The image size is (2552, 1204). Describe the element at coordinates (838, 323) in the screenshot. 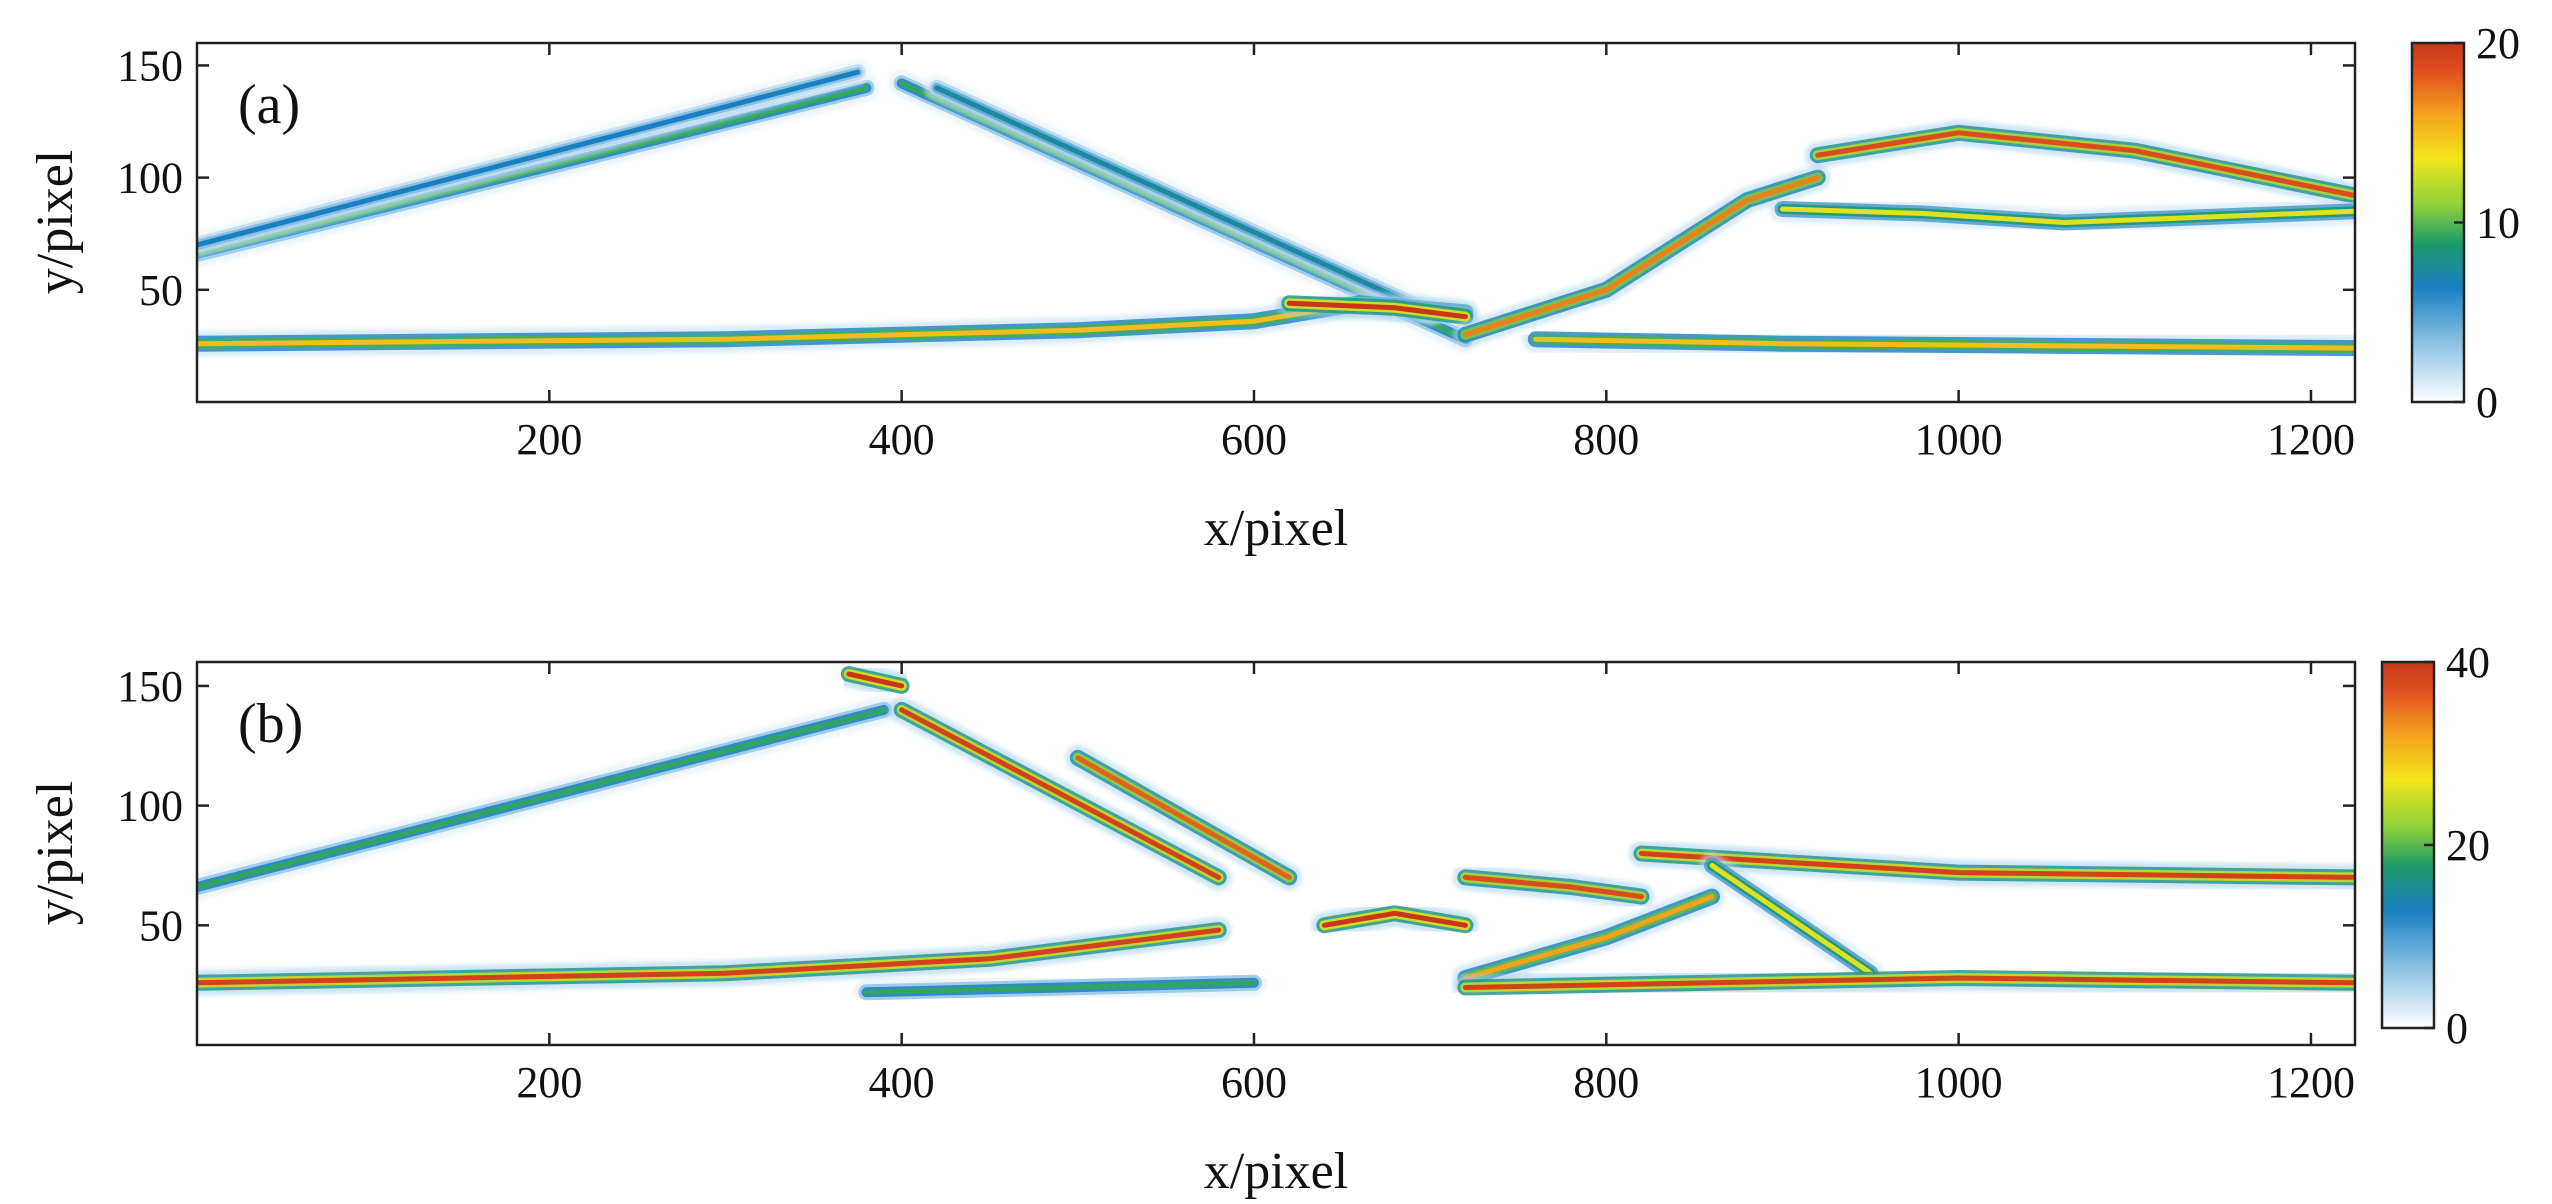

I see `heatmap-feature-bottom-band` at that location.